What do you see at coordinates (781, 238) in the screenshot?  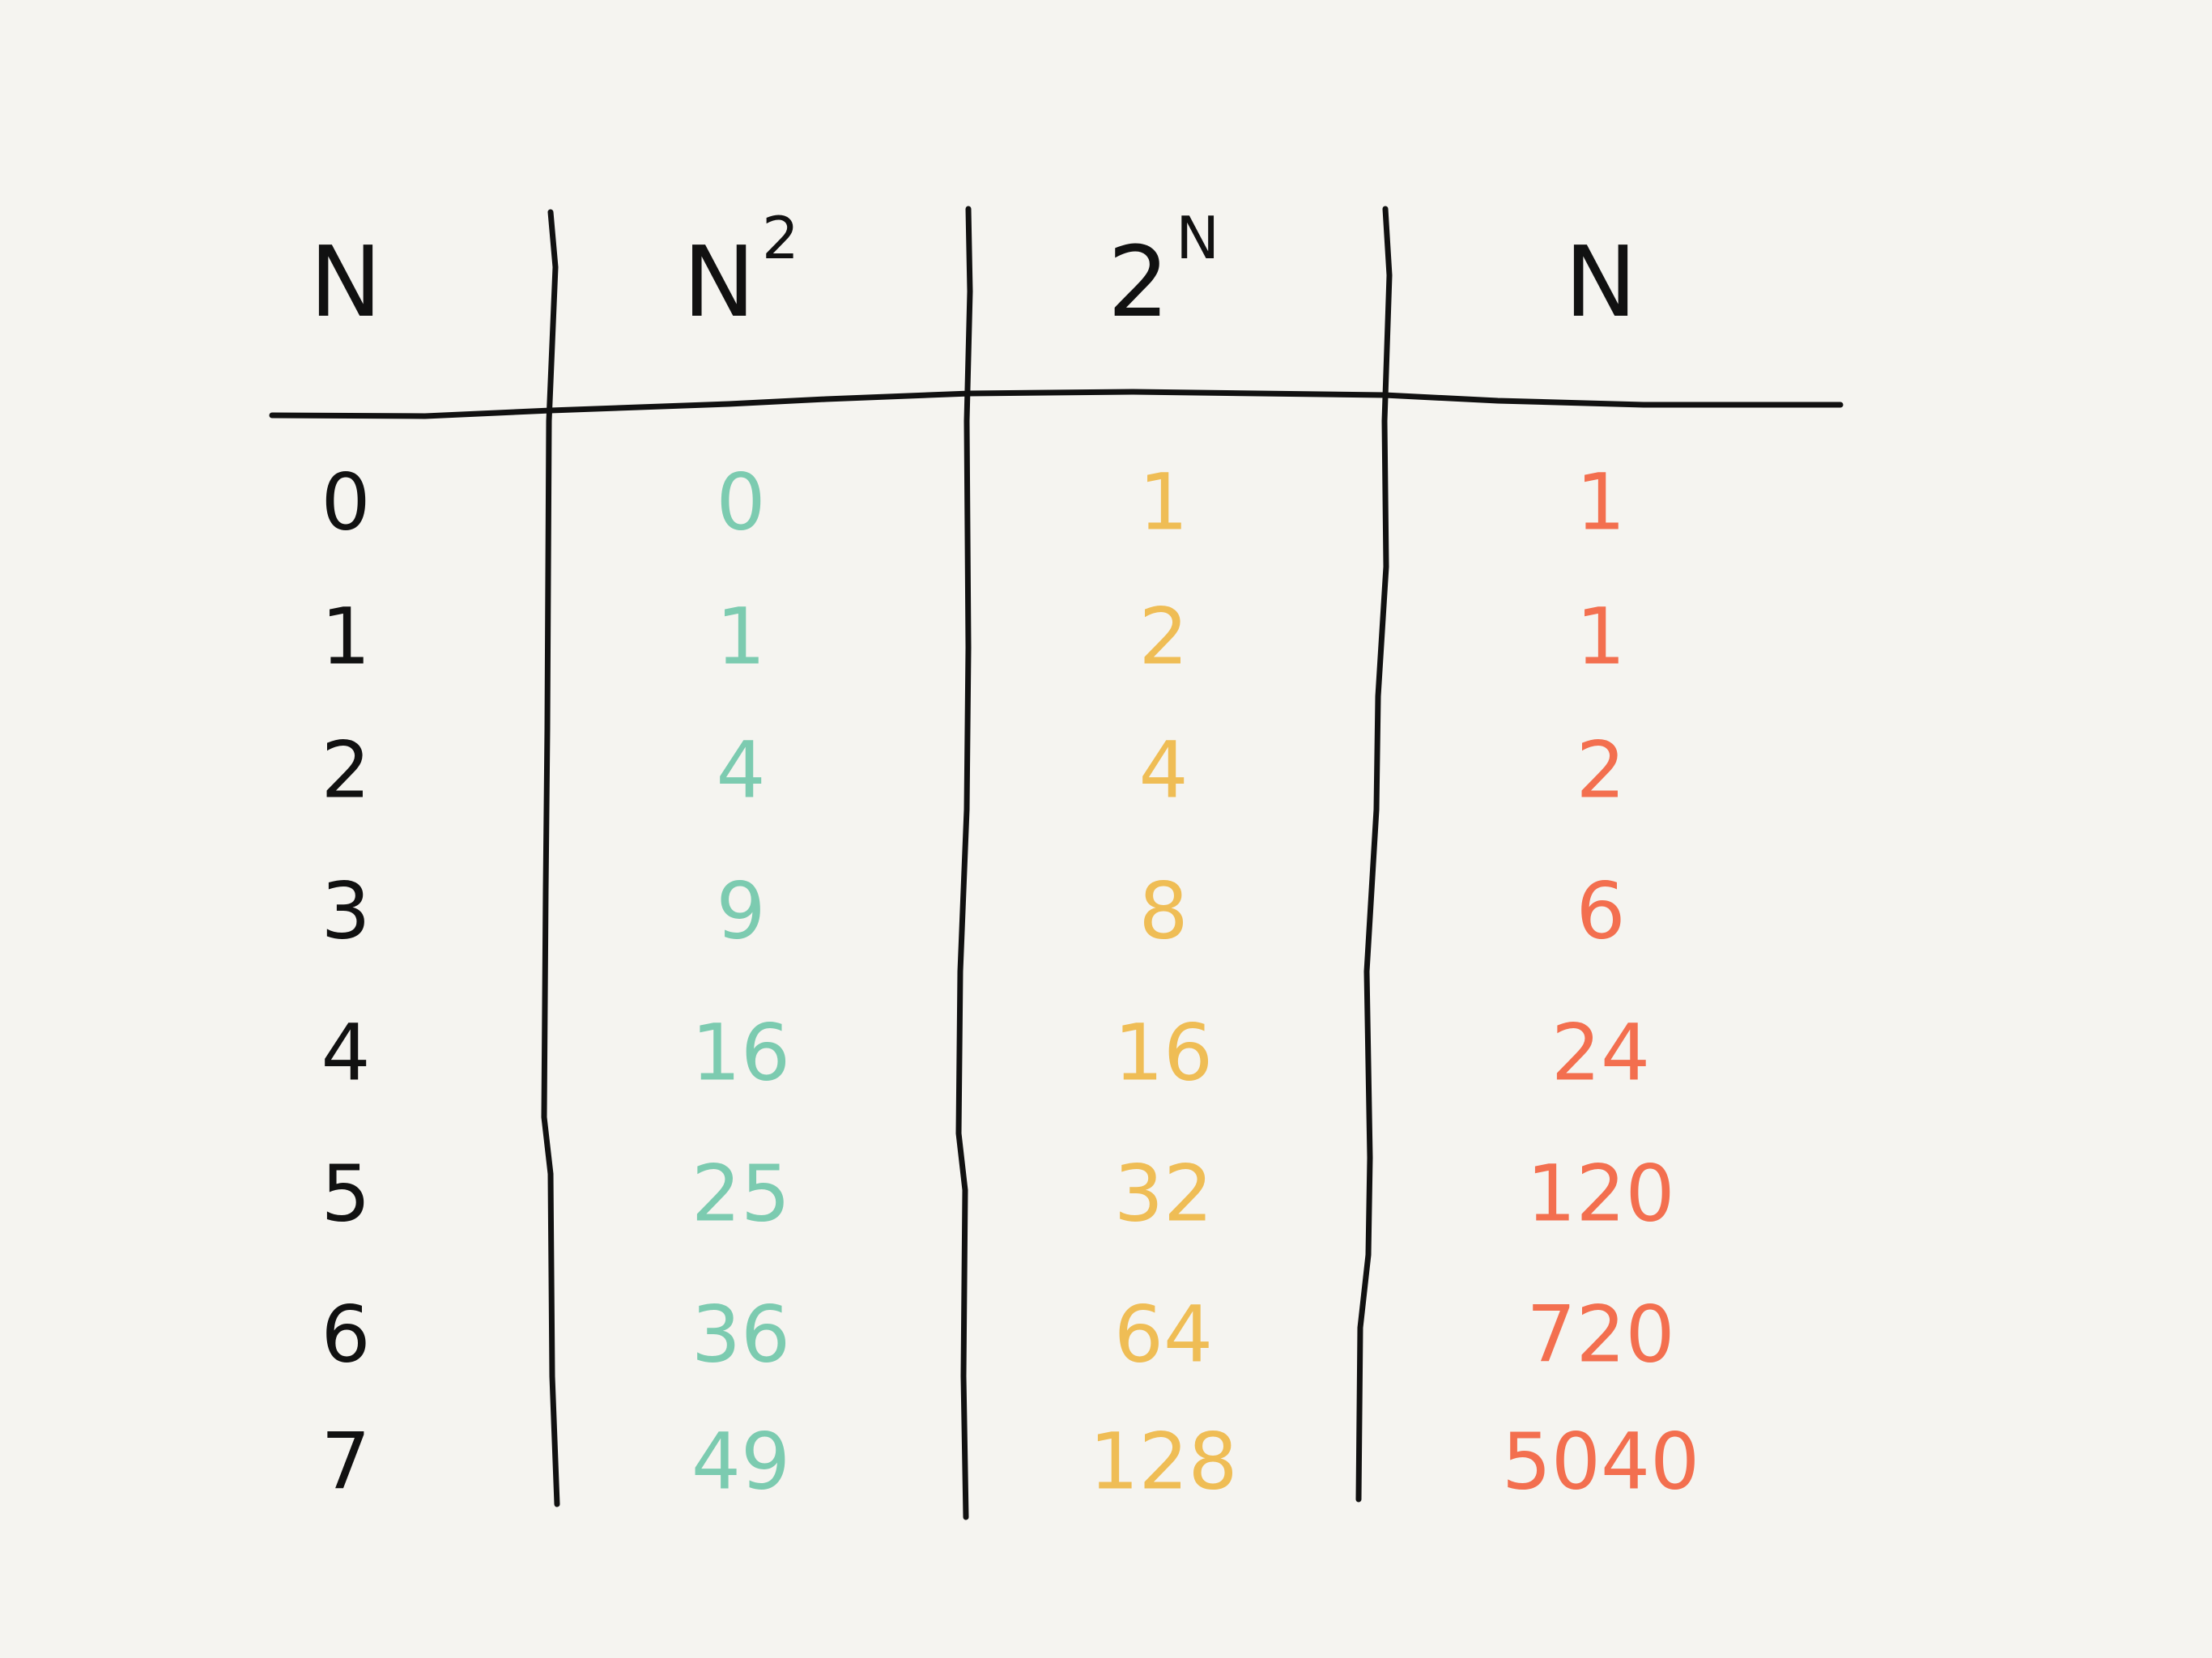 I see `header-superscript: 2` at bounding box center [781, 238].